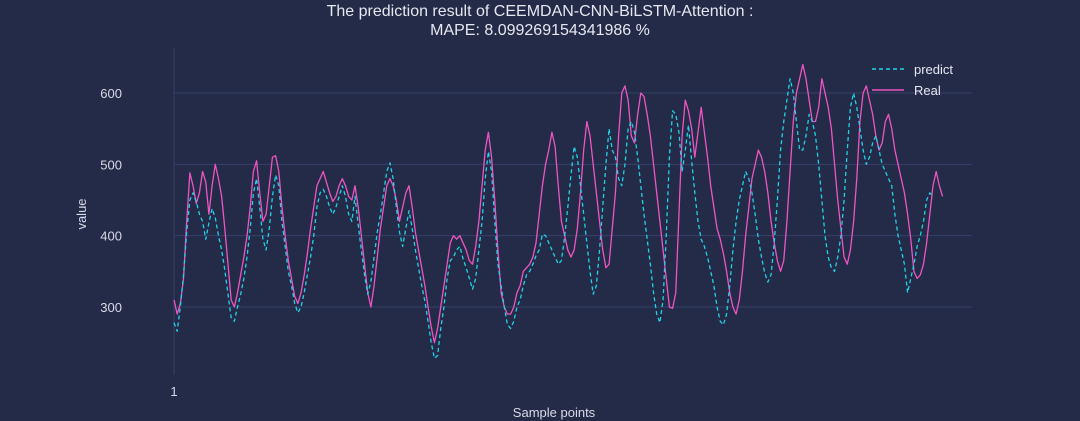  Describe the element at coordinates (111, 307) in the screenshot. I see `y-tick-label: 300` at that location.